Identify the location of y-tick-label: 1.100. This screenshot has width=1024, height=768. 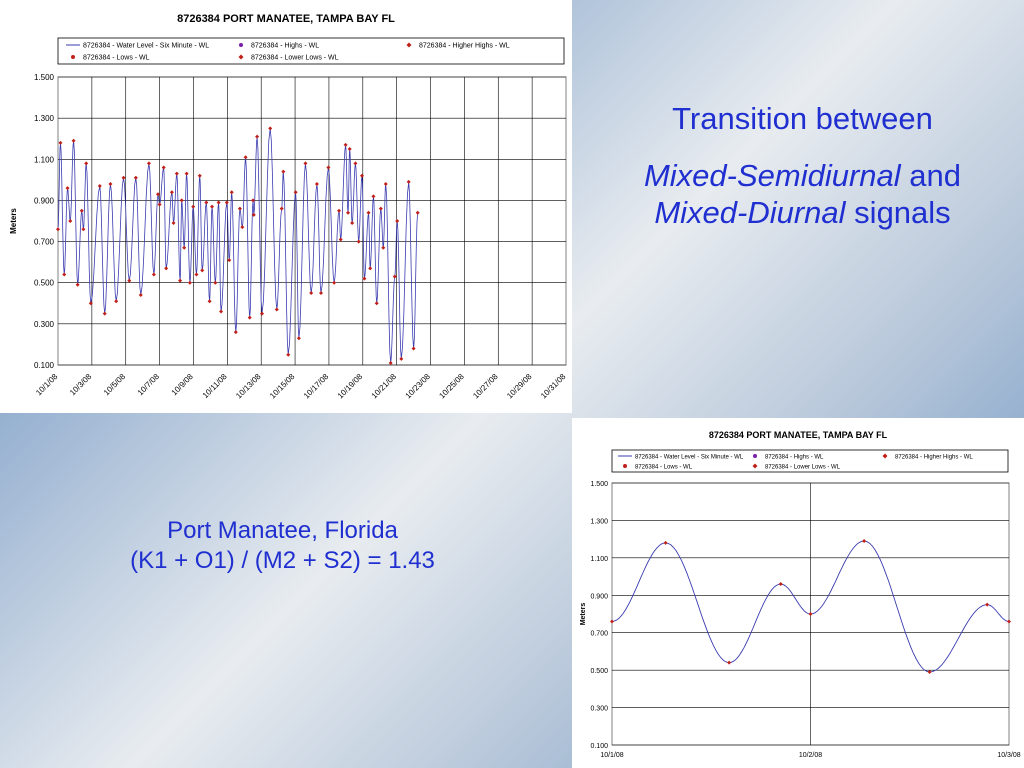
(599, 559).